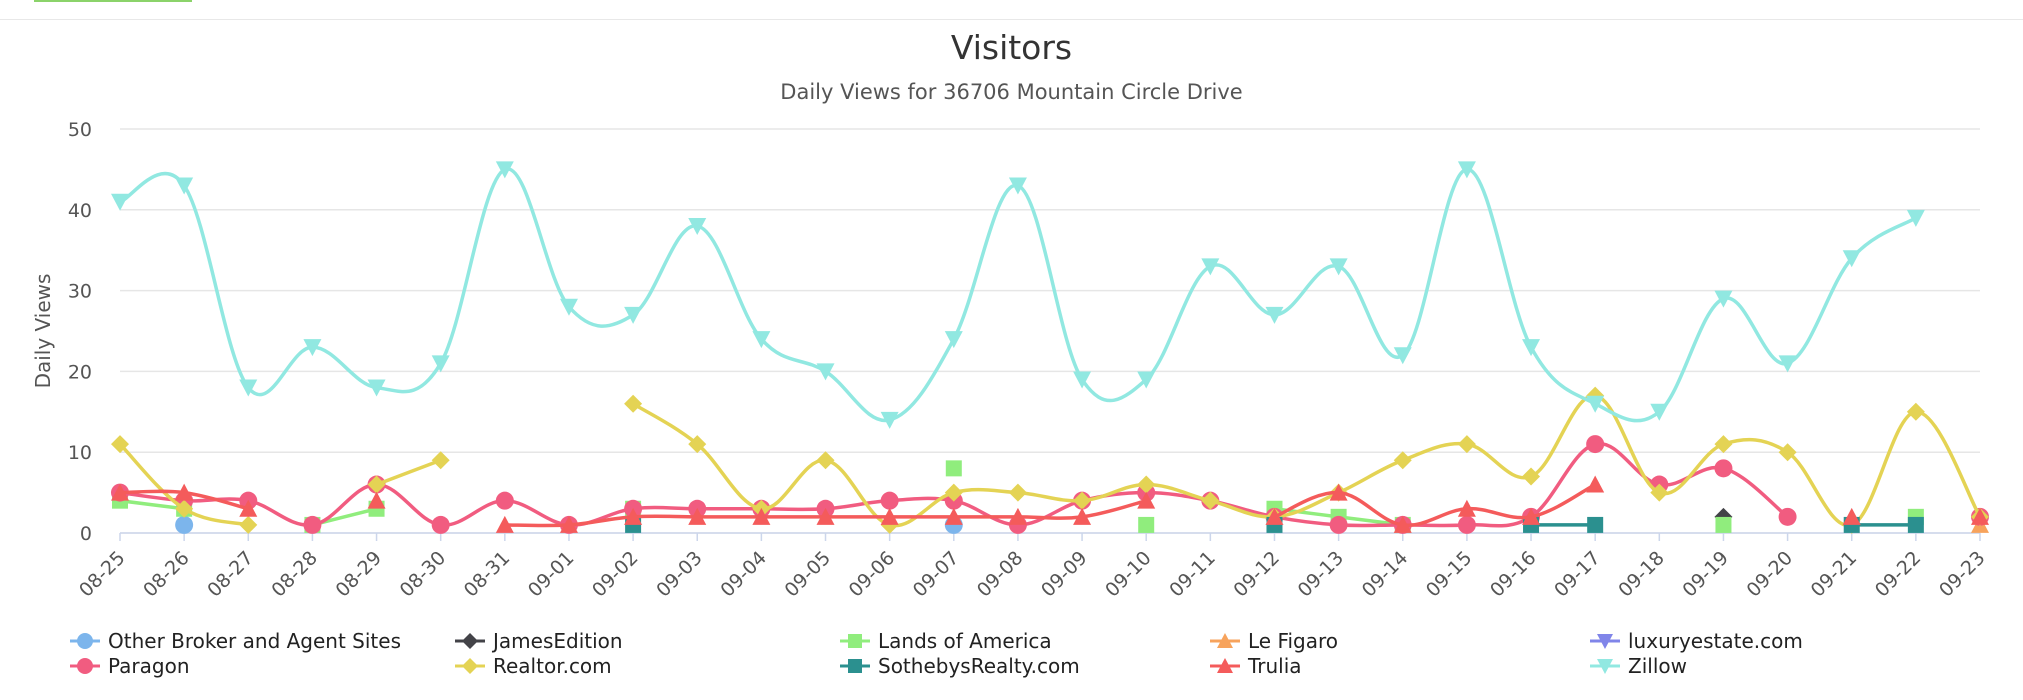 This screenshot has width=2023, height=700. I want to click on x-tick-label: 09-08, so click(1000, 574).